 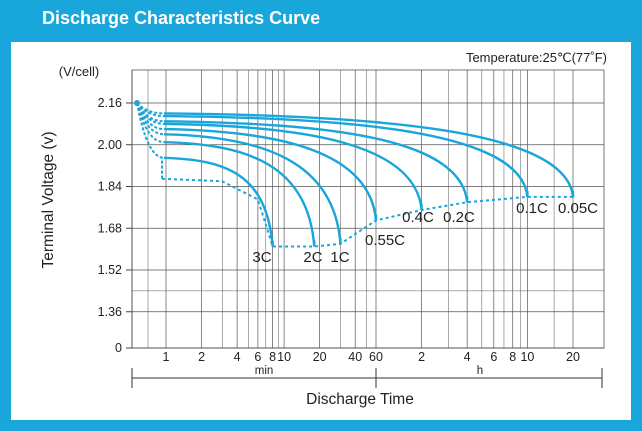 What do you see at coordinates (312, 257) in the screenshot?
I see `series-label: 2C` at bounding box center [312, 257].